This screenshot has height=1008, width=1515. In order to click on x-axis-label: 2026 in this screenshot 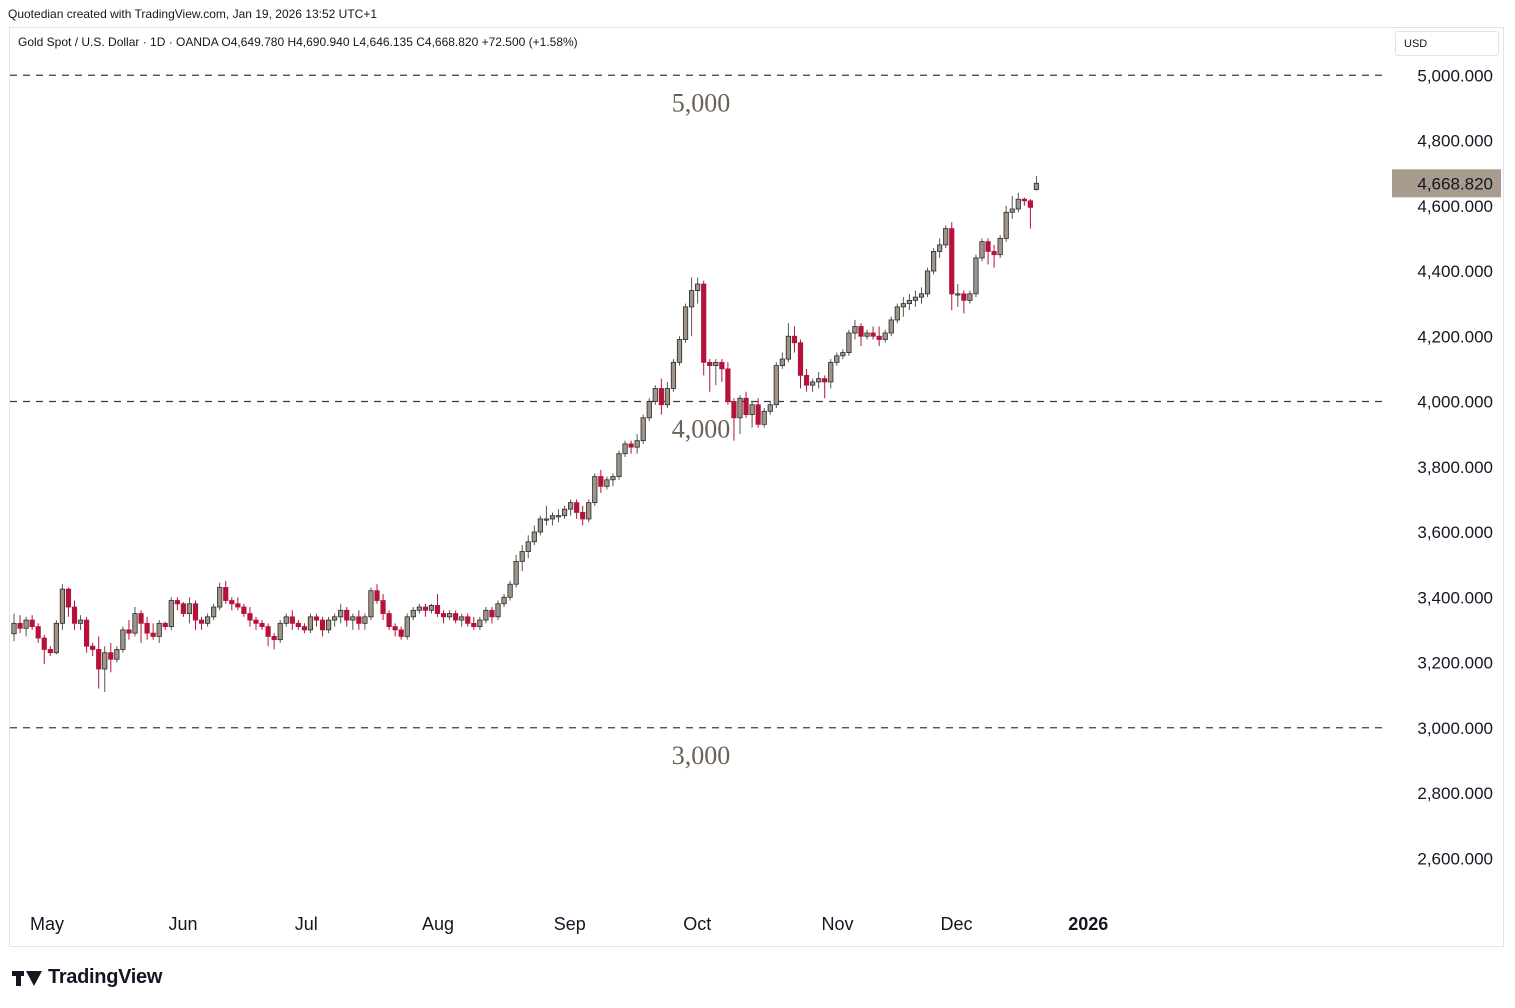, I will do `click(1088, 924)`.